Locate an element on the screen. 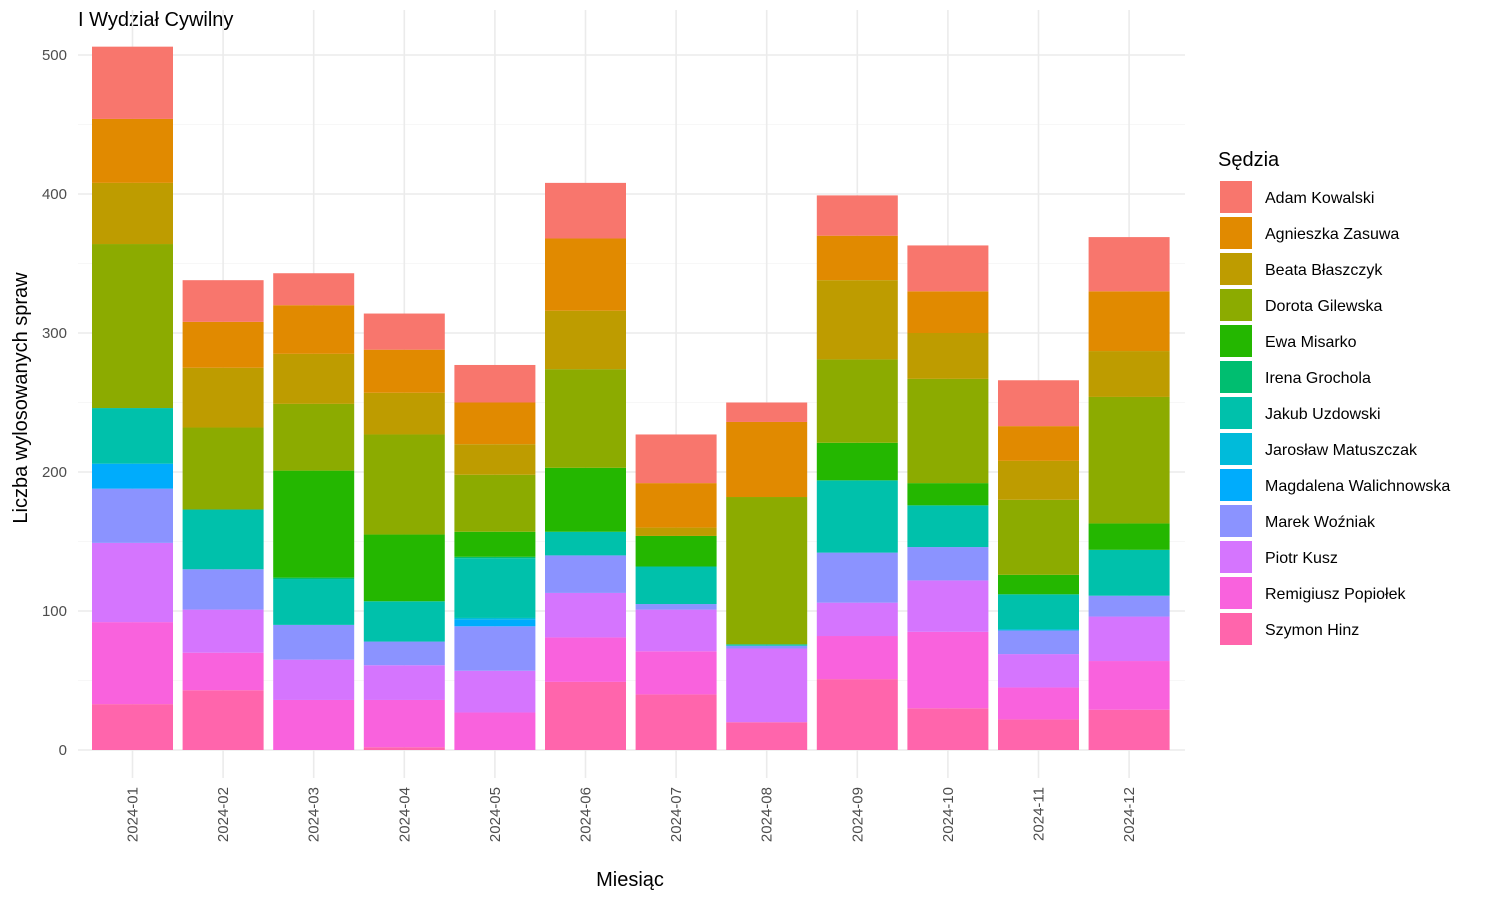 Image resolution: width=1500 pixels, height=900 pixels. legend-label: Dorota Gilewska is located at coordinates (1323, 306).